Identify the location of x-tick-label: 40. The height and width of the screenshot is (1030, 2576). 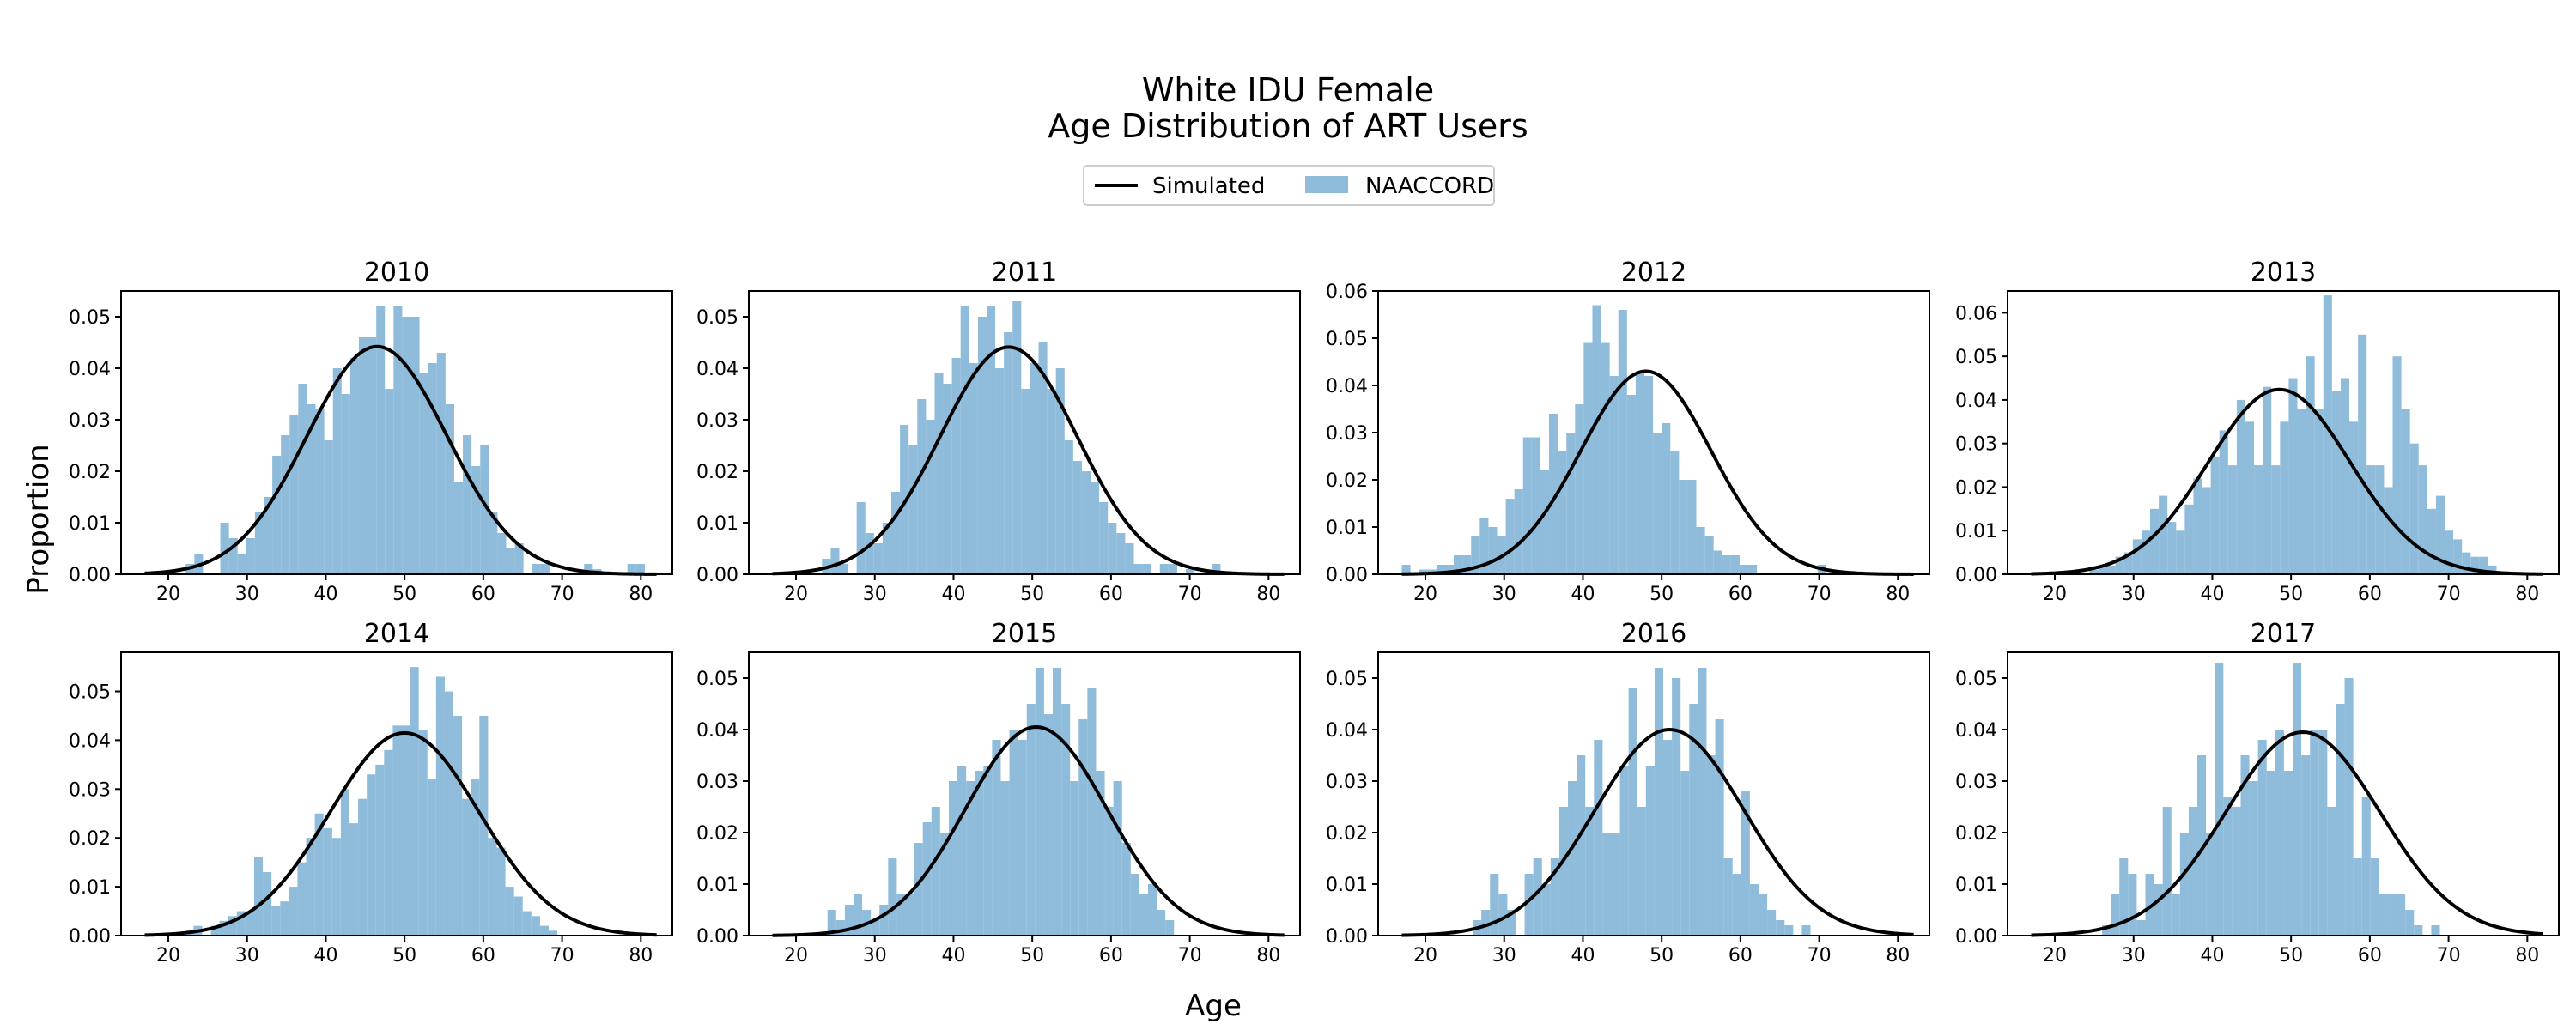
(325, 594).